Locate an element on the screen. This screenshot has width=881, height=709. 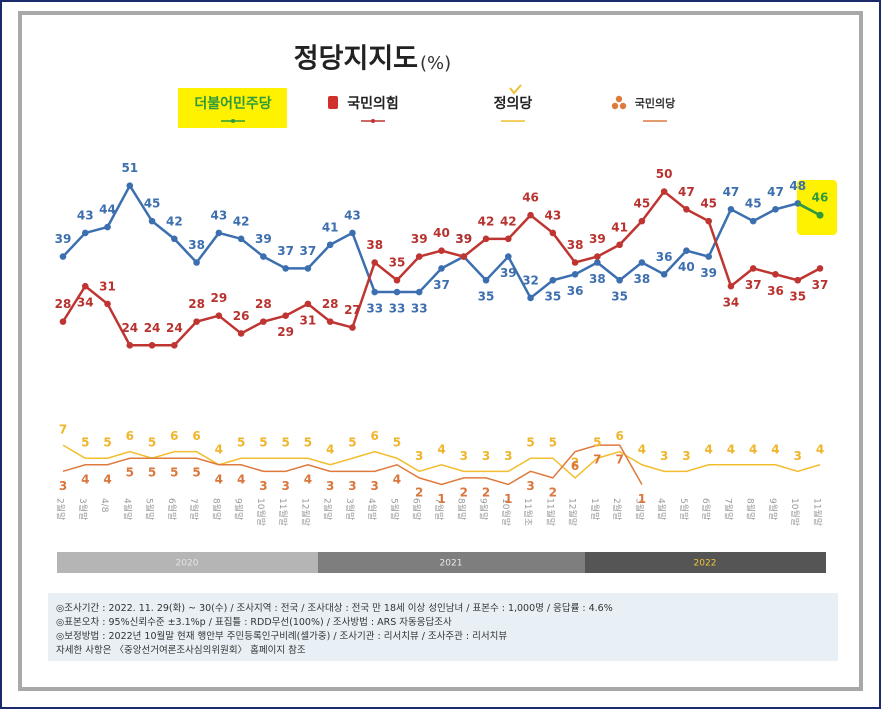
data-label: 50 is located at coordinates (664, 174).